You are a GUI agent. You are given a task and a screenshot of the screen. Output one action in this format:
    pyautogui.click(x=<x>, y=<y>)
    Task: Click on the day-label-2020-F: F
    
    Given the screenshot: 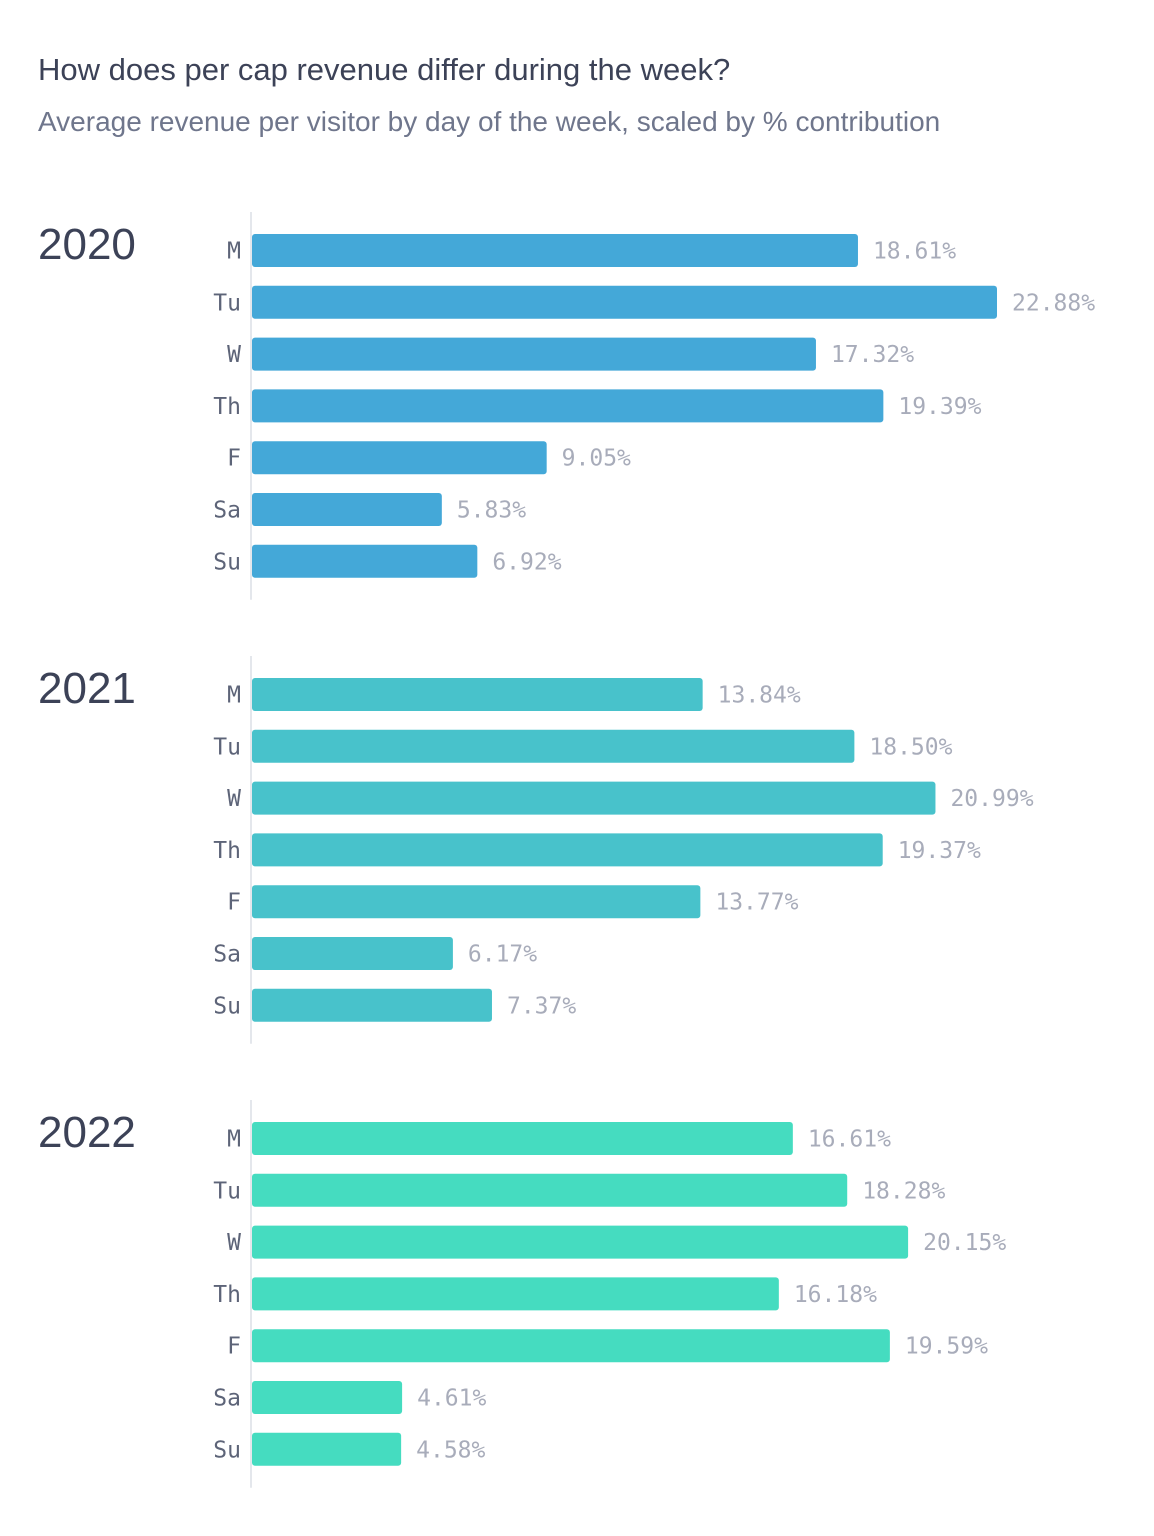 What is the action you would take?
    pyautogui.click(x=234, y=459)
    